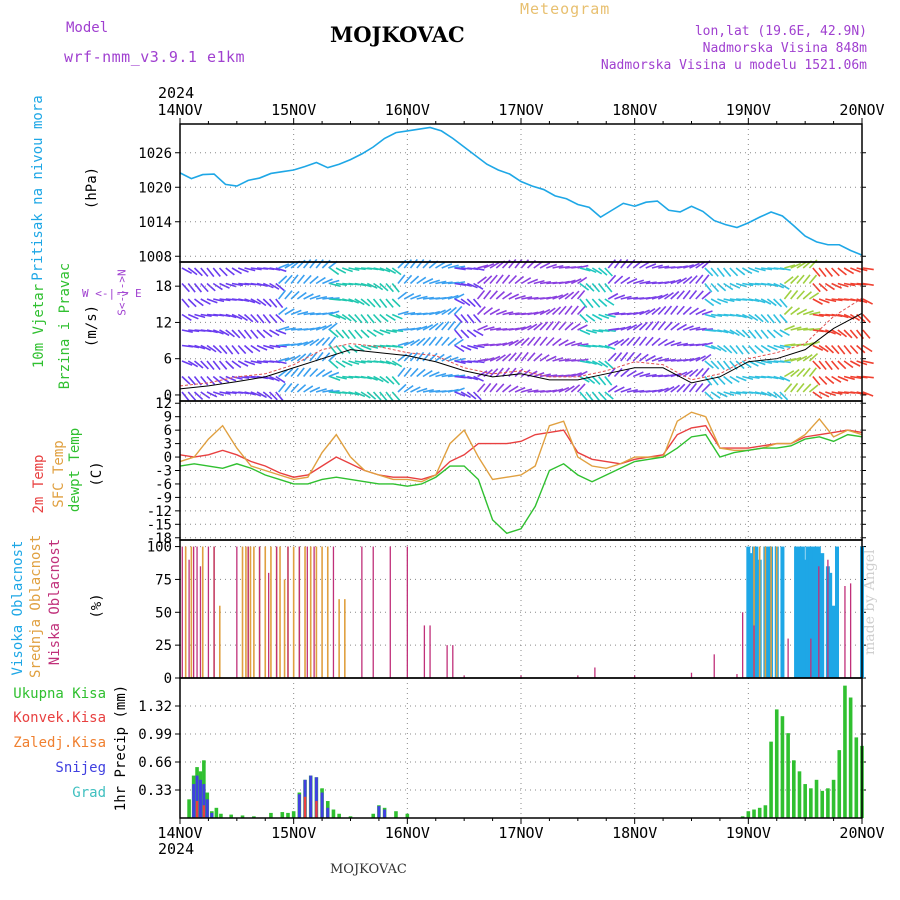 The image size is (900, 900). What do you see at coordinates (168, 418) in the screenshot?
I see `ytick-label: 9` at bounding box center [168, 418].